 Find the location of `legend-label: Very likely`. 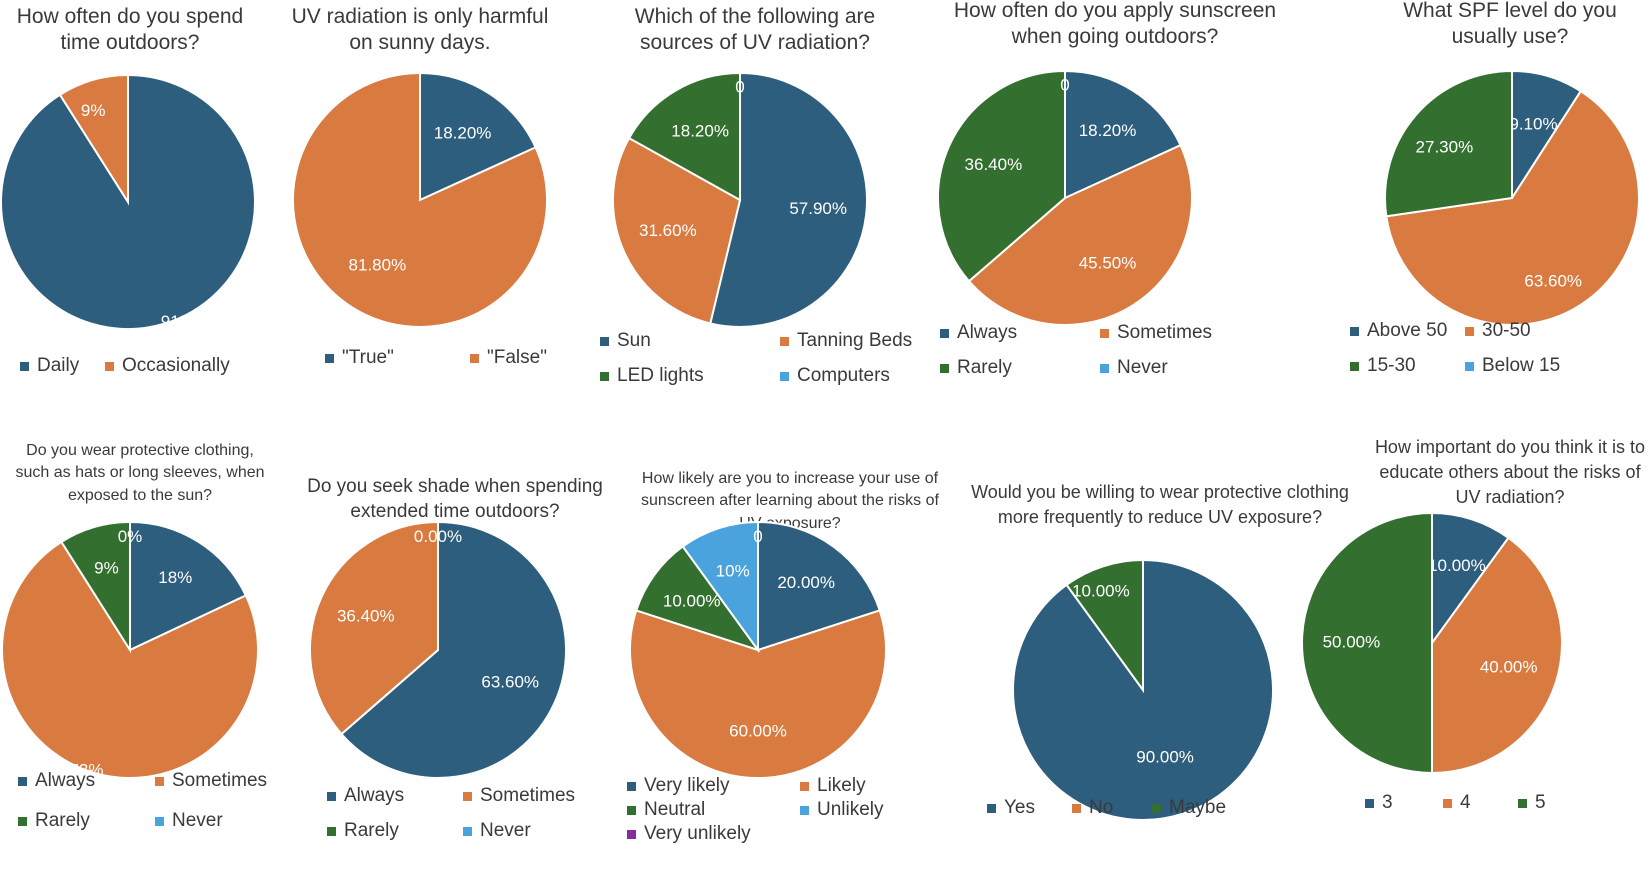

legend-label: Very likely is located at coordinates (687, 785).